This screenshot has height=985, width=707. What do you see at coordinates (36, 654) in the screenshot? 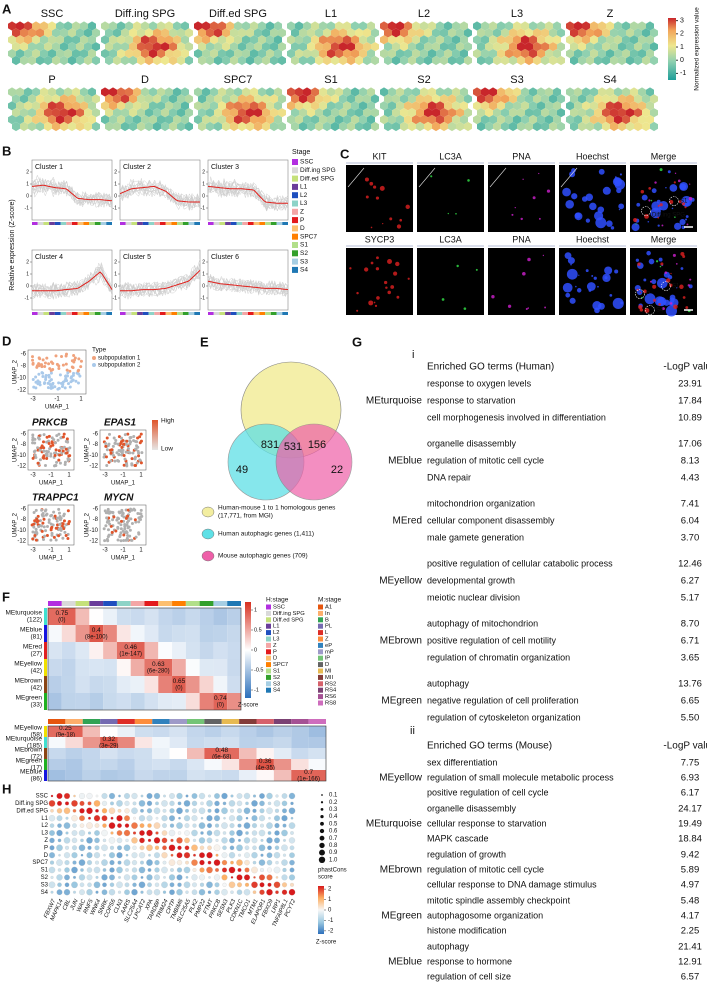
I see `module-count: (27)` at bounding box center [36, 654].